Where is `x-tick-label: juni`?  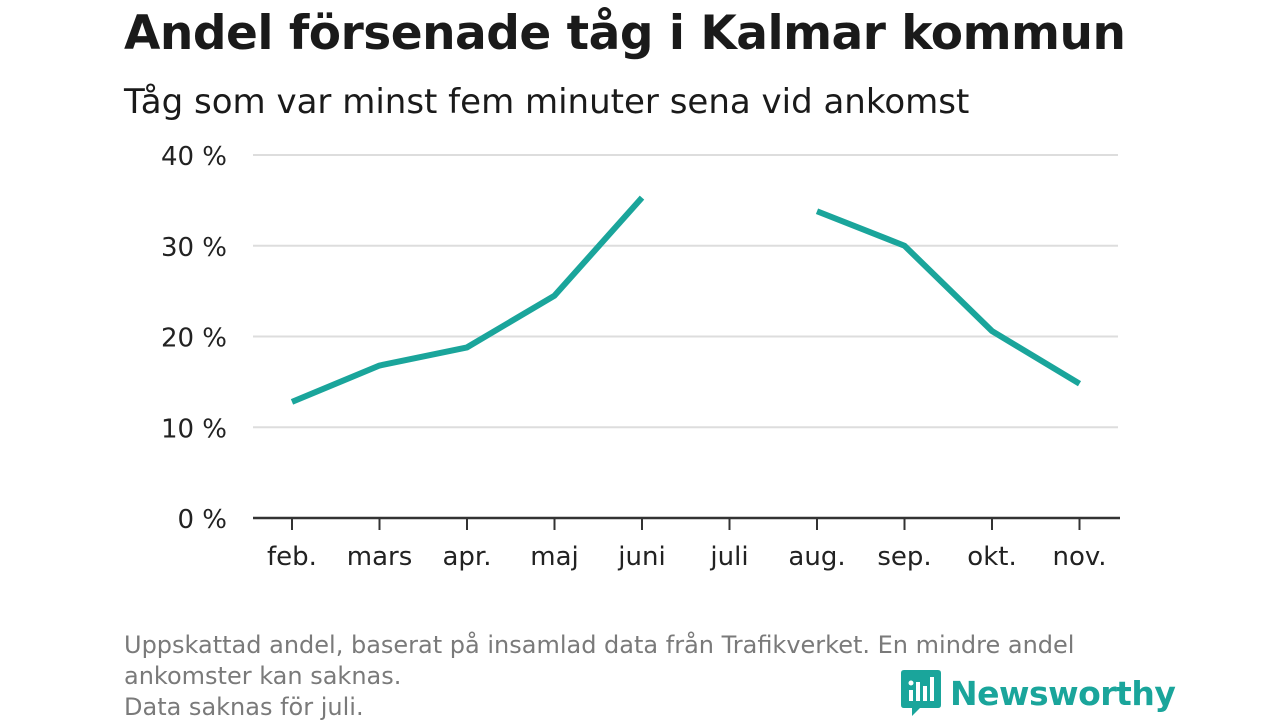
x-tick-label: juni is located at coordinates (641, 557).